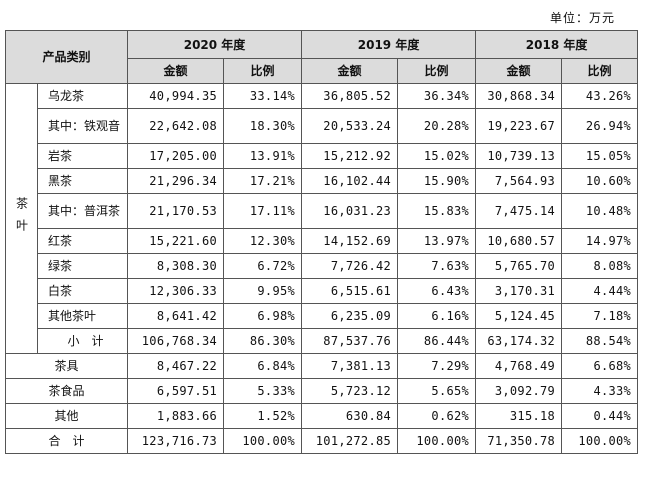  What do you see at coordinates (600, 181) in the screenshot?
I see `ratio-cell: 10.60%` at bounding box center [600, 181].